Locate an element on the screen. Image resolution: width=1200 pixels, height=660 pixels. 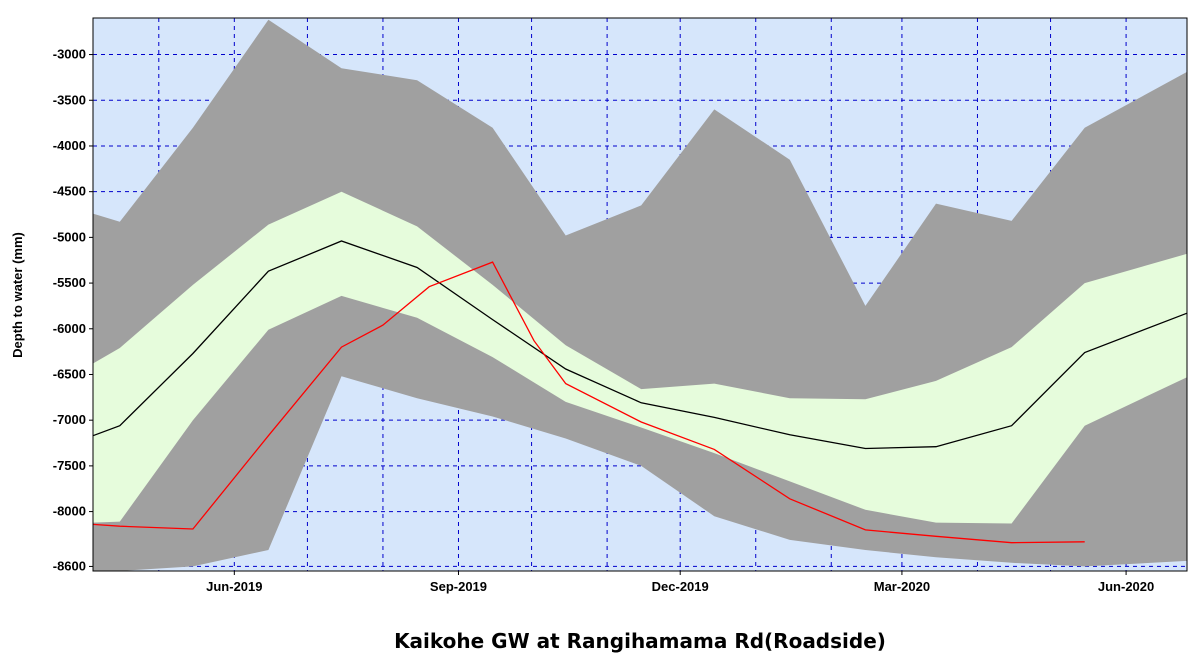
y-tick-label: -8600 is located at coordinates (69, 565).